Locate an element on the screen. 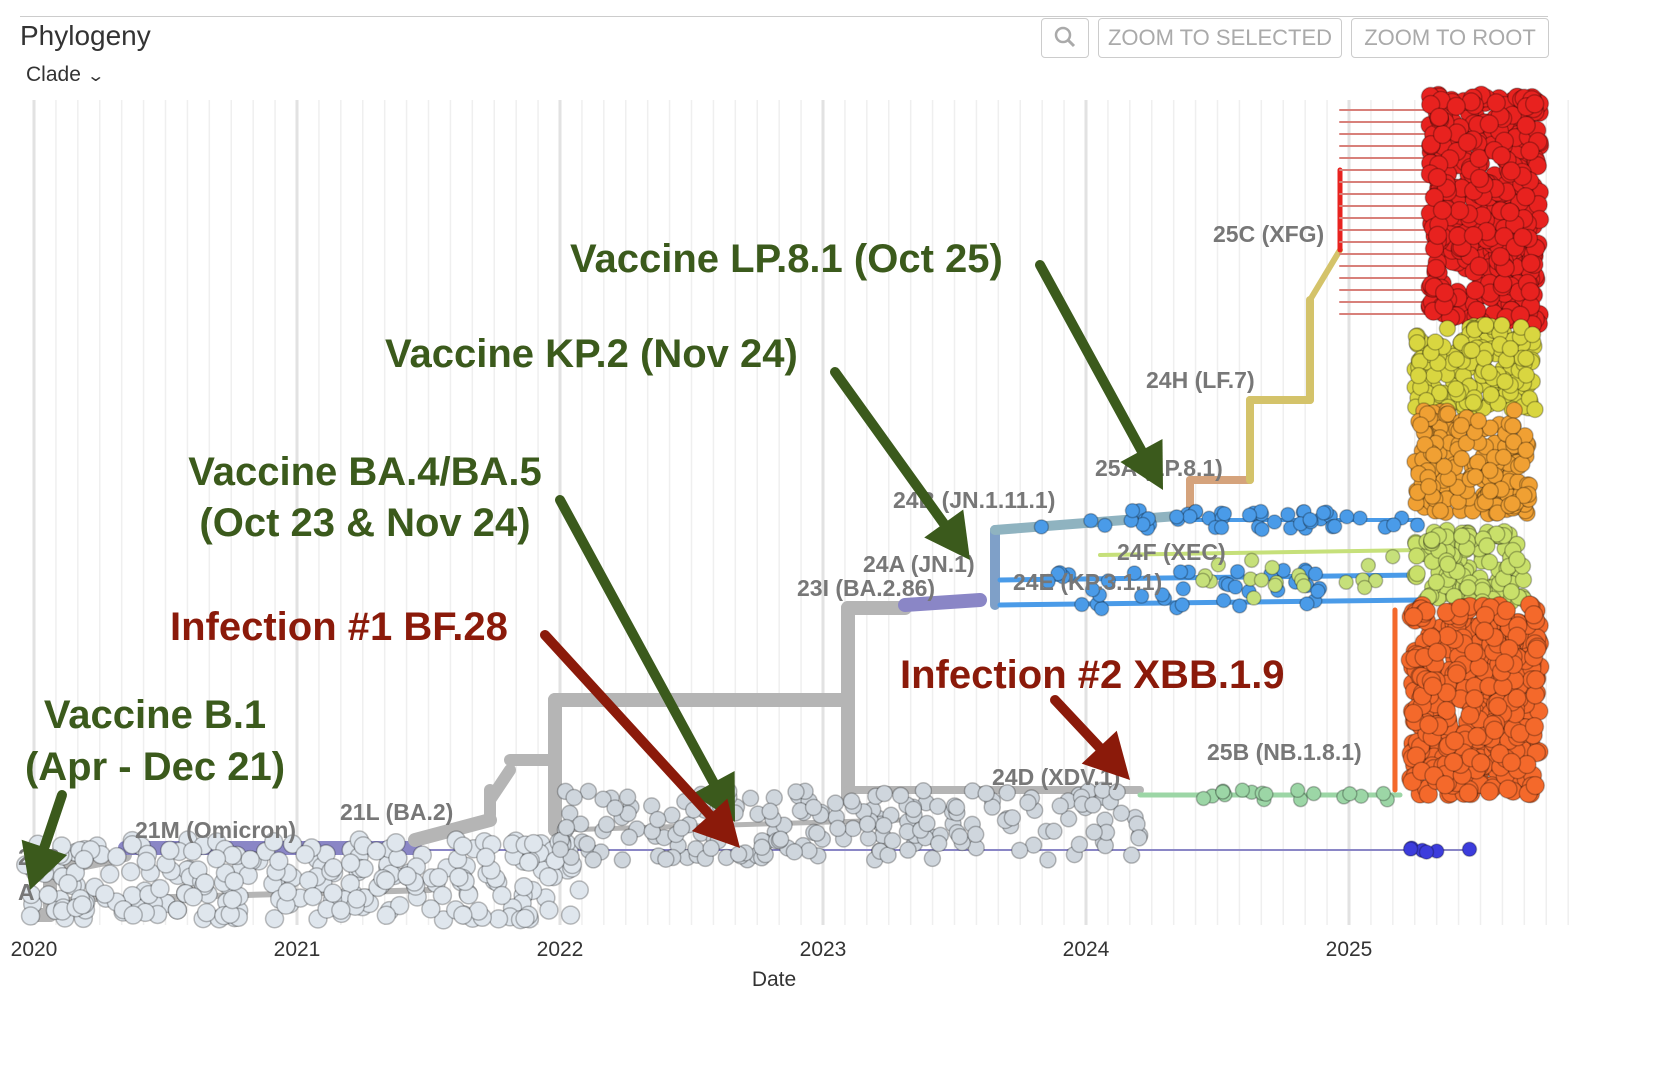 The width and height of the screenshot is (1658, 1066). clade-label: 21M (Omicron) is located at coordinates (215, 830).